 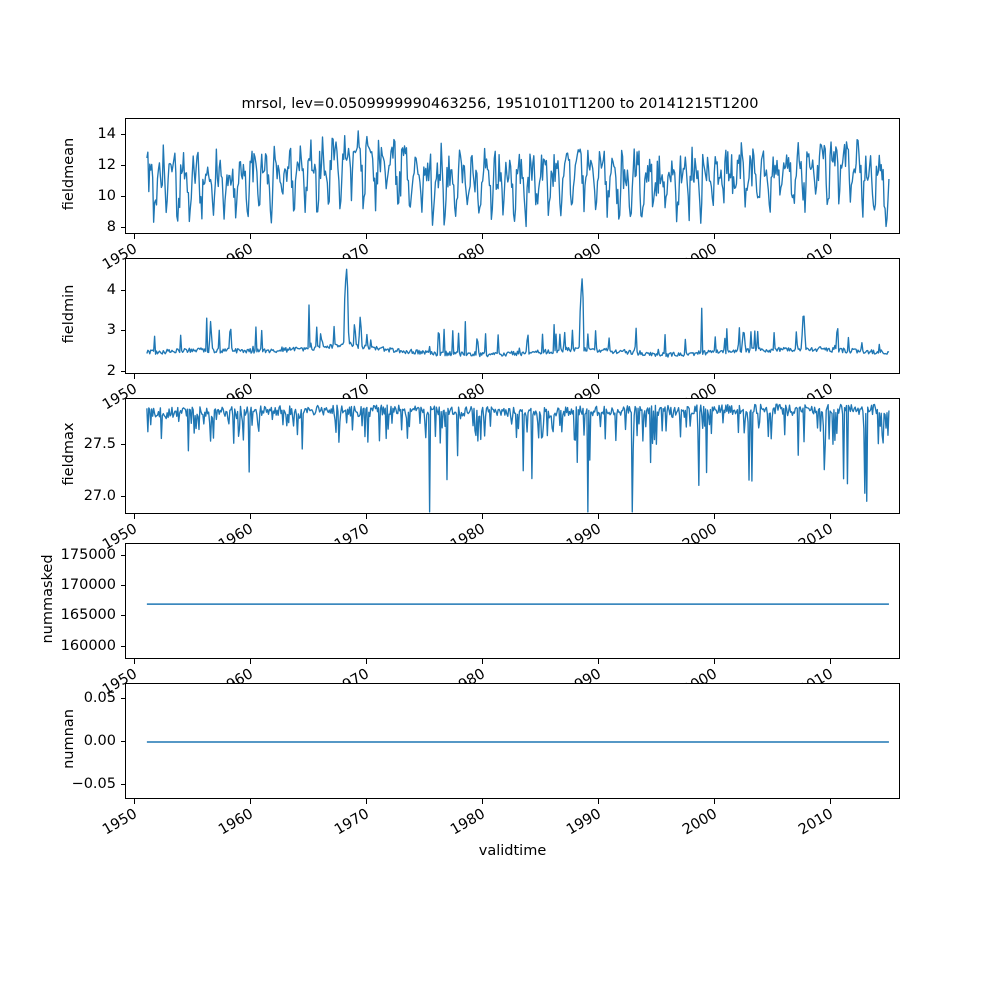 I want to click on y-tick-label: 27.5, so click(x=99, y=444).